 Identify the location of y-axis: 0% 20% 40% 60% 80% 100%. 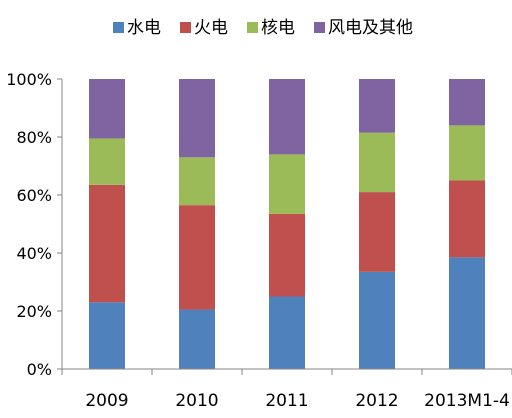
(34, 224).